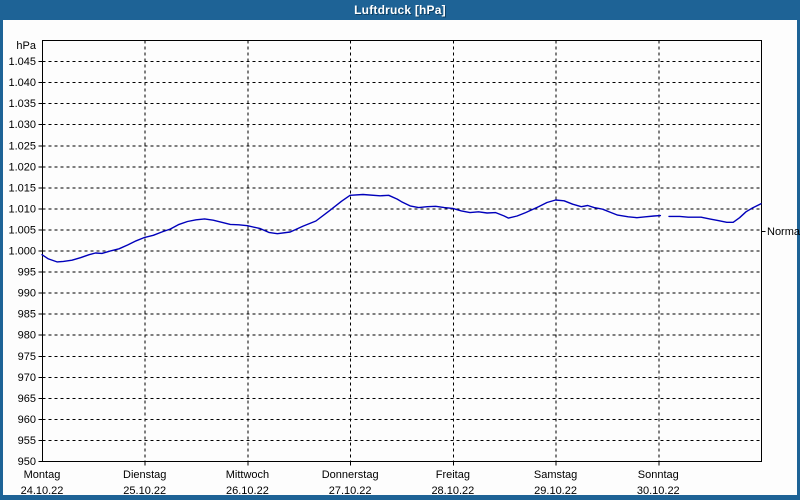  I want to click on day-name-label: Samstag, so click(555, 475).